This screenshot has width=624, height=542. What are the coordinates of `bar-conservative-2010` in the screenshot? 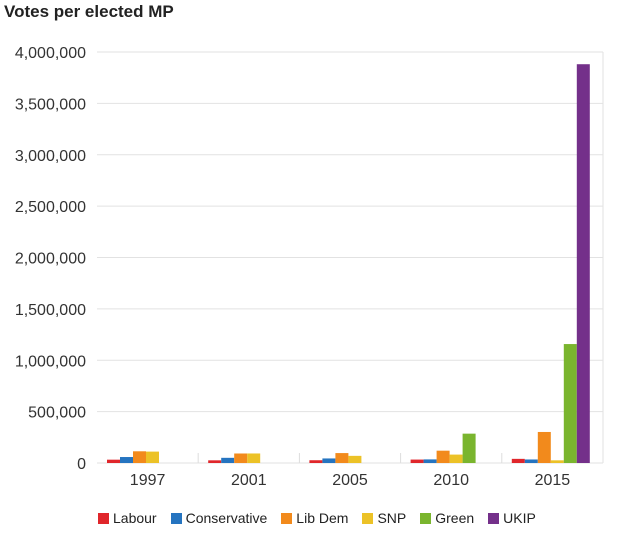 It's located at (430, 461).